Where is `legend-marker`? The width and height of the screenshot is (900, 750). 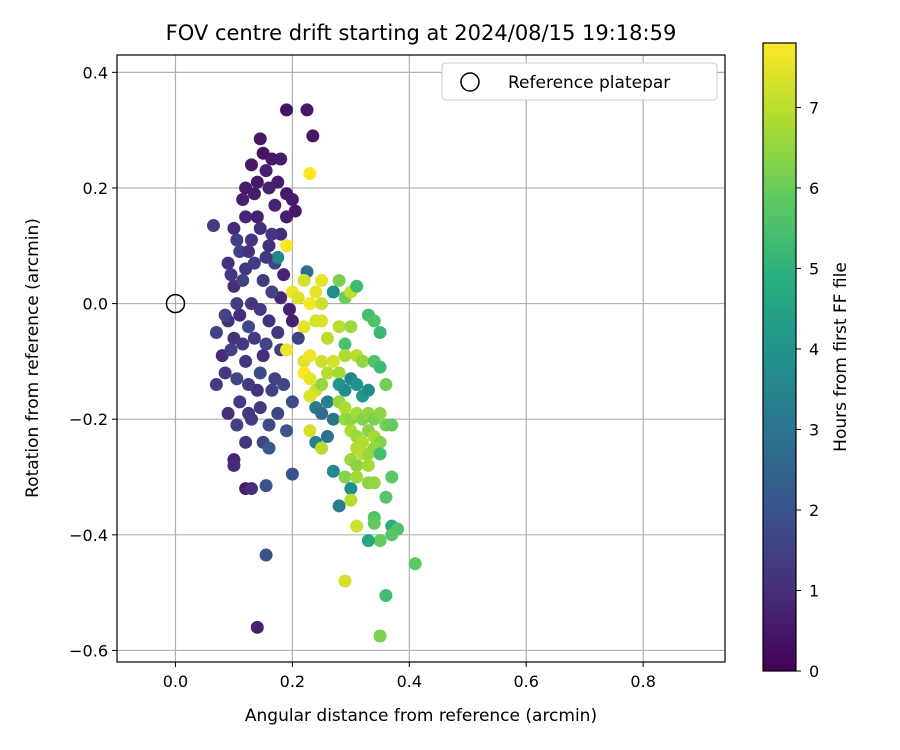 legend-marker is located at coordinates (470, 82).